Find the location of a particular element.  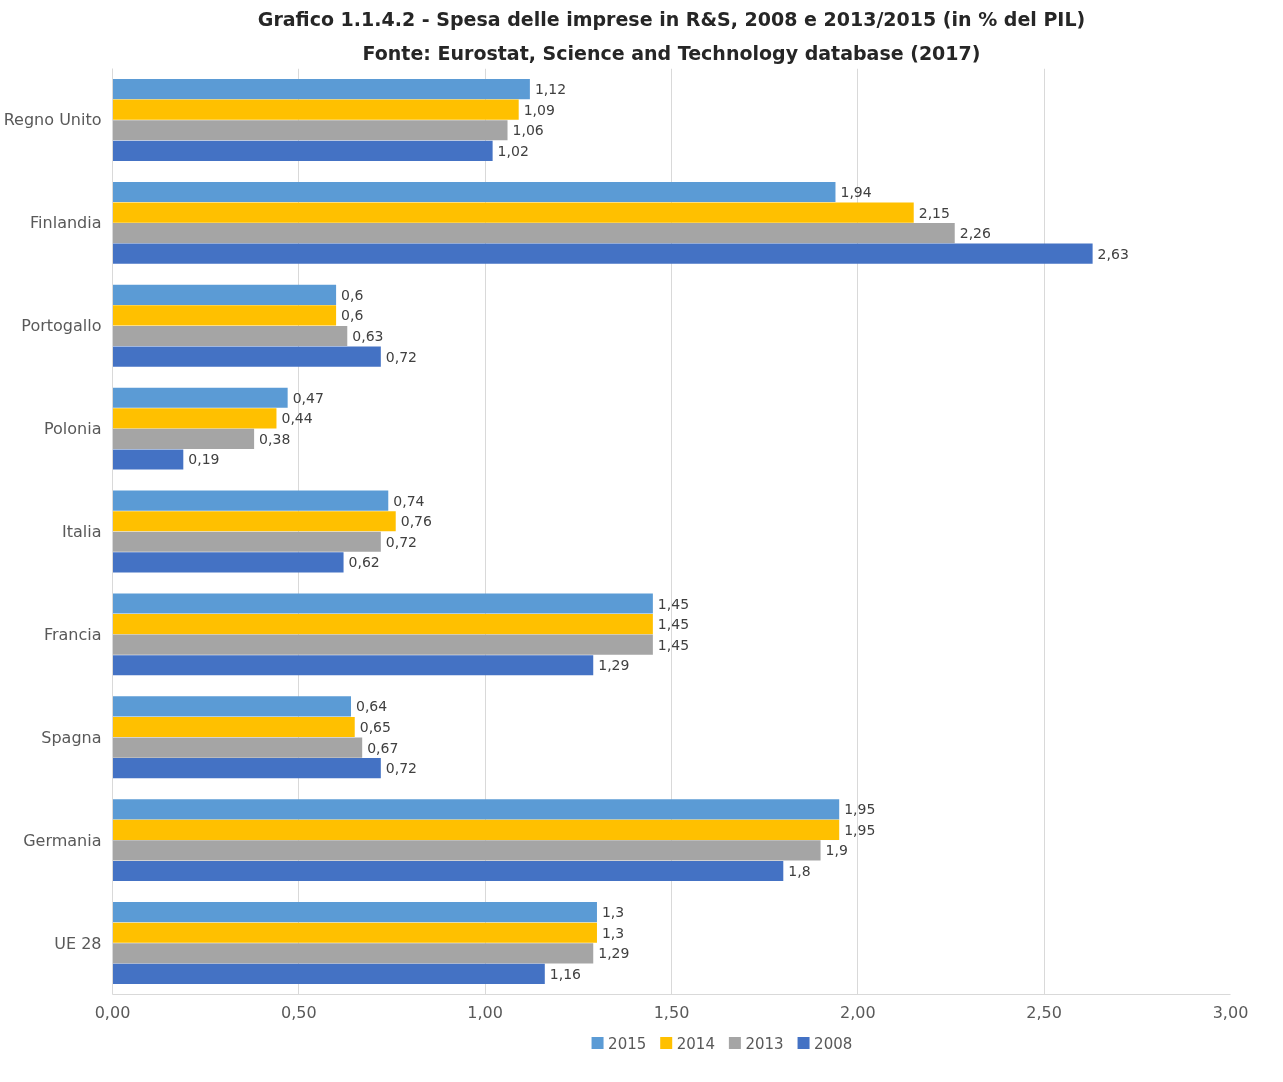

y-tick-label: Portogallo is located at coordinates (61, 326).